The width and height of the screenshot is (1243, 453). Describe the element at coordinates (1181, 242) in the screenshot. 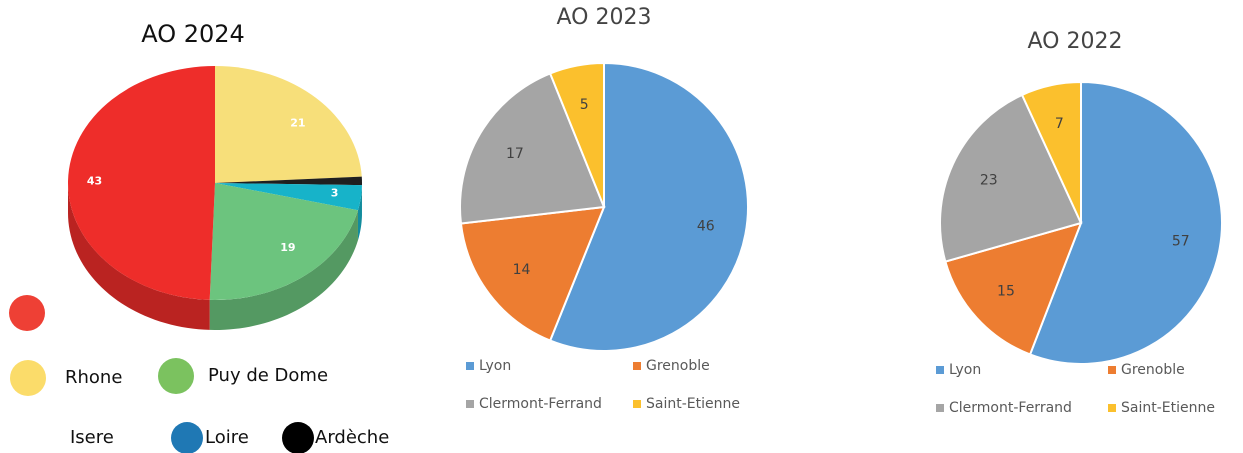

I see `data-label: 57` at that location.